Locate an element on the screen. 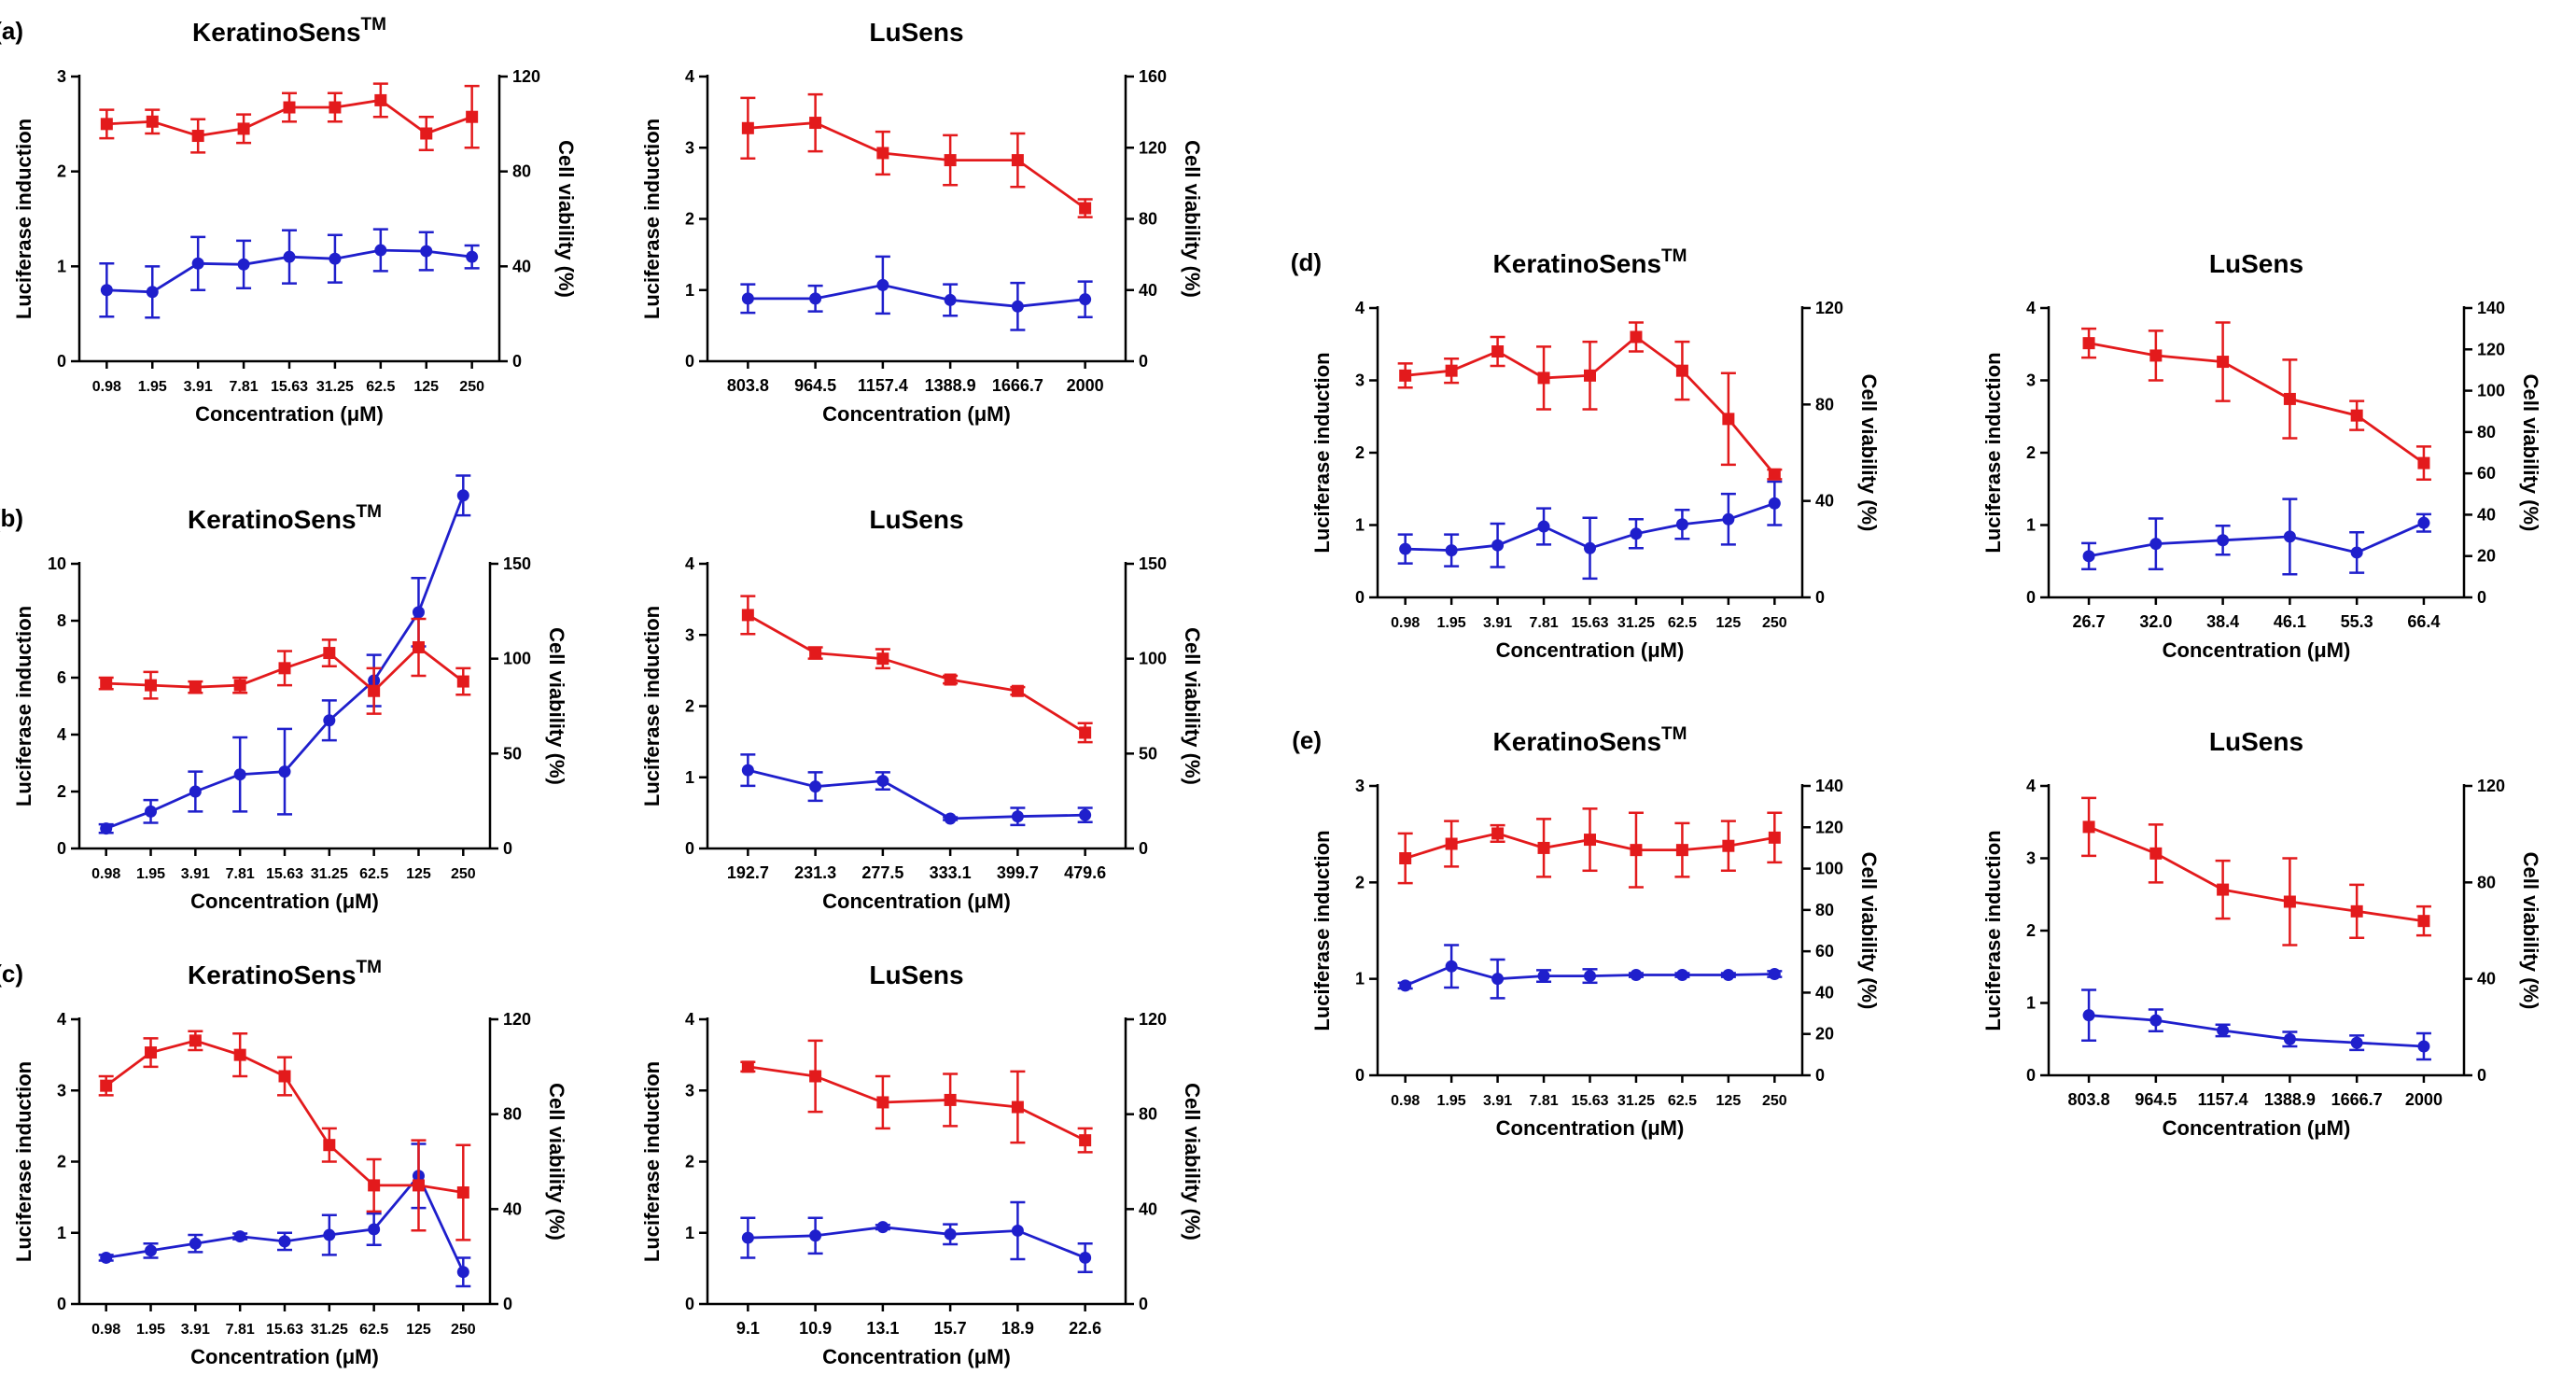 The image size is (2576, 1388). x-tick-label: 7.81 is located at coordinates (1543, 623).